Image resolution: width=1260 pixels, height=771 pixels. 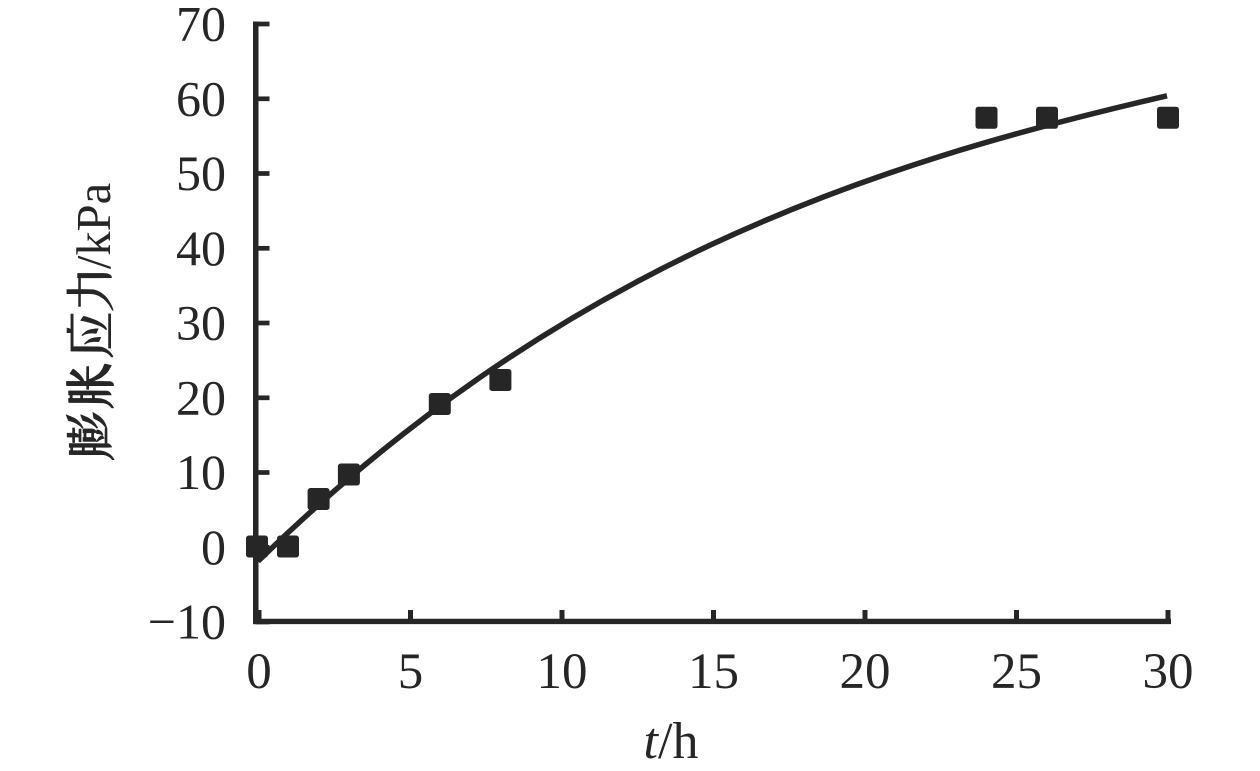 I want to click on svg-text: 25, so click(x=1016, y=672).